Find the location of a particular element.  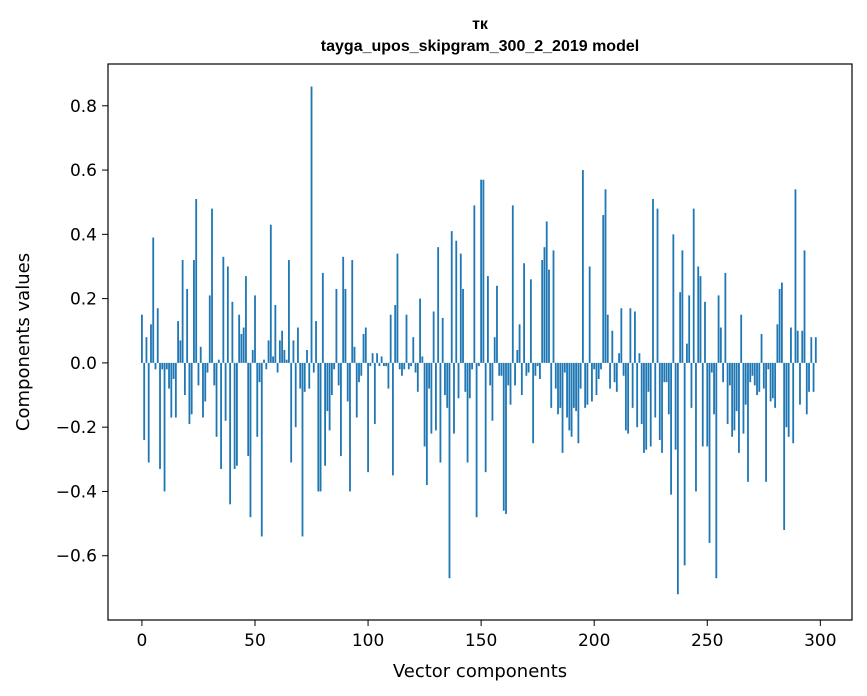

chart-subtitle: tayga_upos_skipgram_300_2_2019 model is located at coordinates (480, 46).